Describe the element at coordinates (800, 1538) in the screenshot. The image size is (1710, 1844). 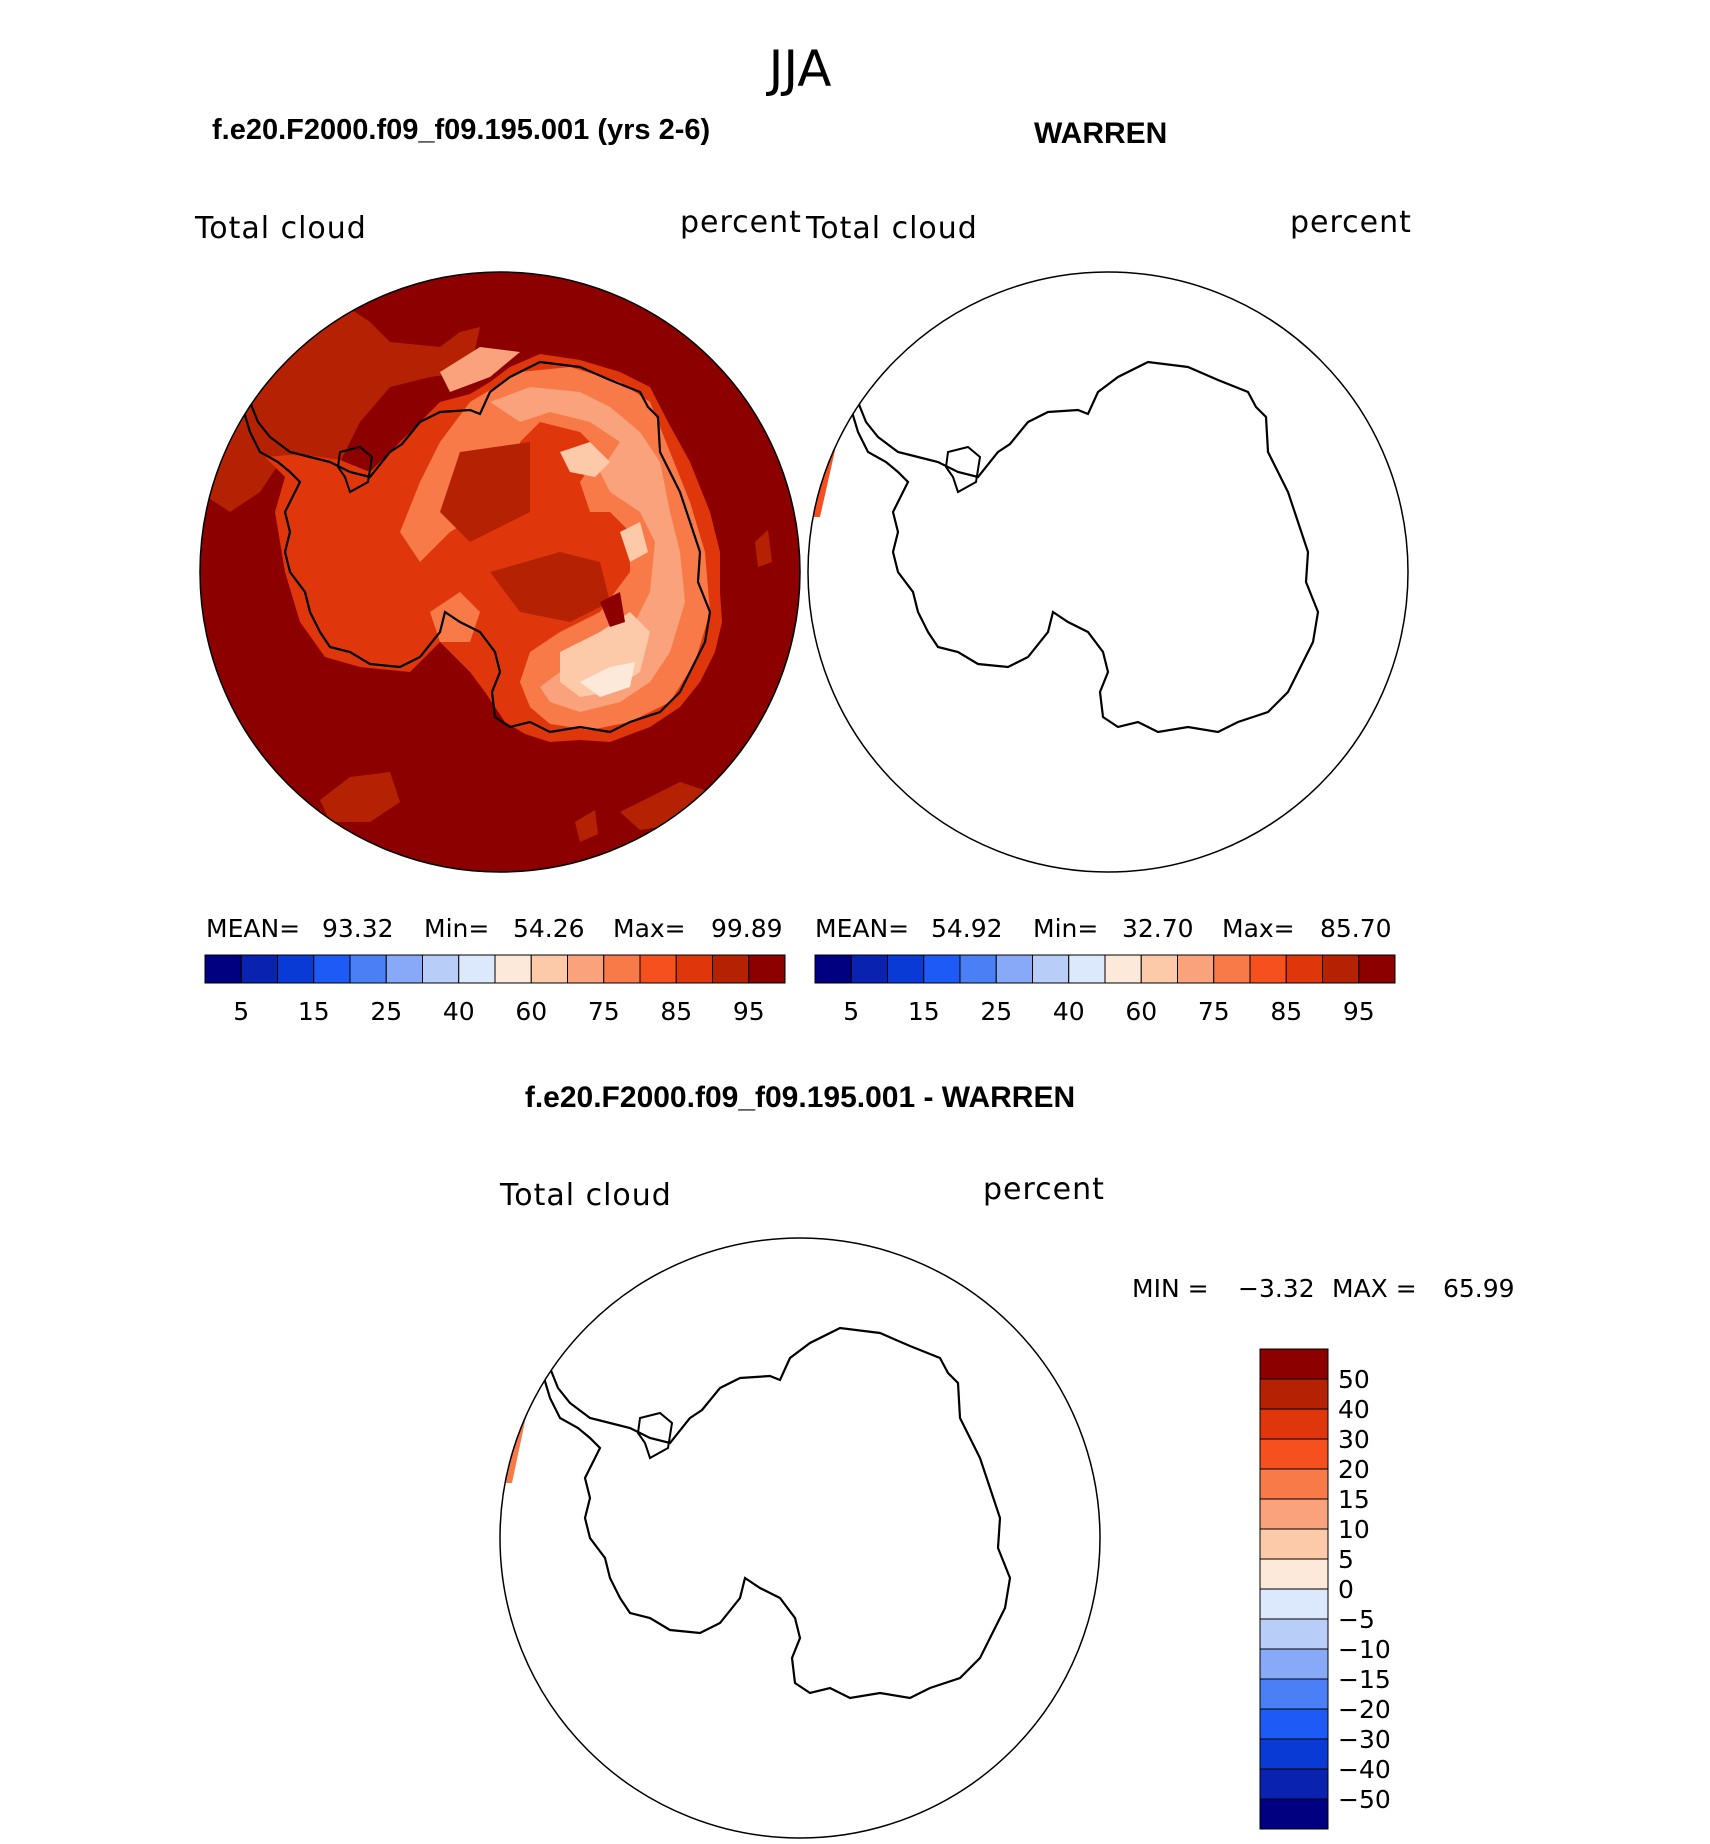
I see `diff-map` at that location.